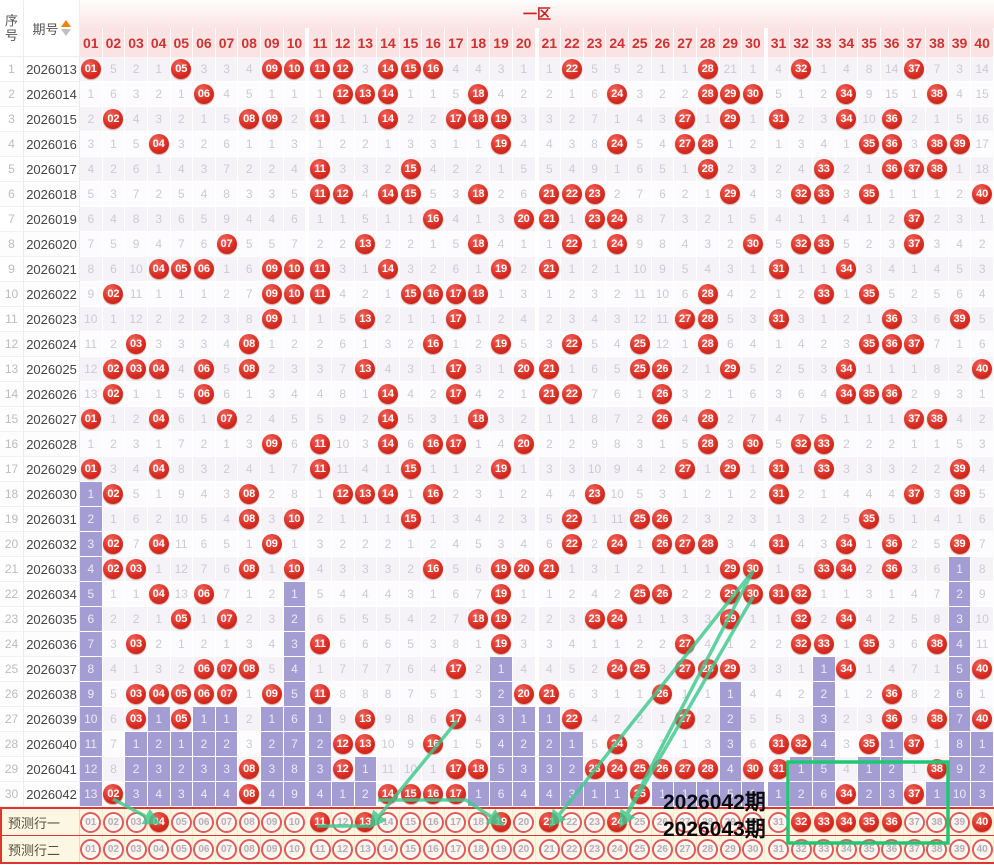 The image size is (994, 865). Describe the element at coordinates (549, 822) in the screenshot. I see `predicted-number-ball: 21` at that location.